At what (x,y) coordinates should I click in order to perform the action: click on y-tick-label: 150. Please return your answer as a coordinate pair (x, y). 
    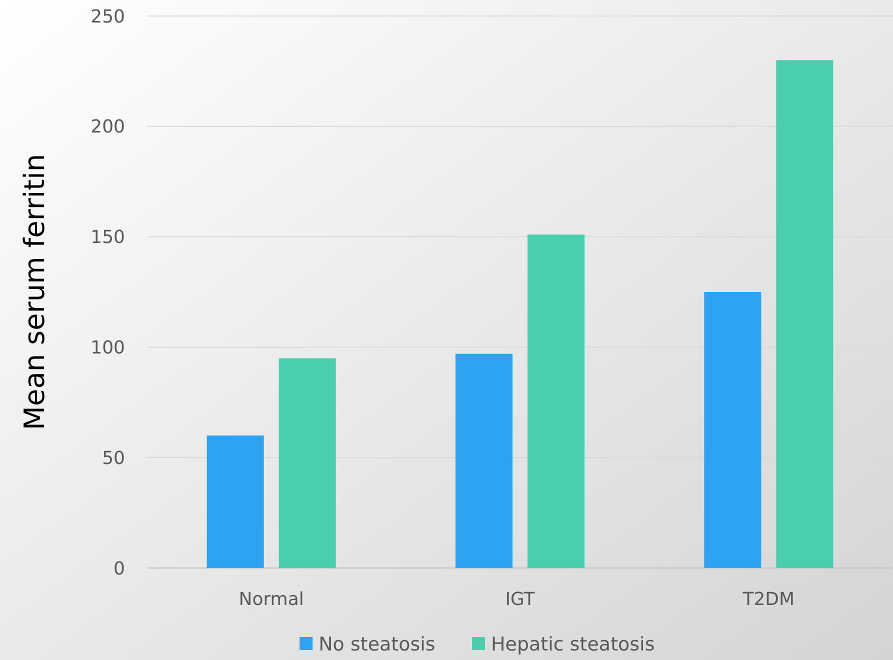
    Looking at the image, I should click on (107, 237).